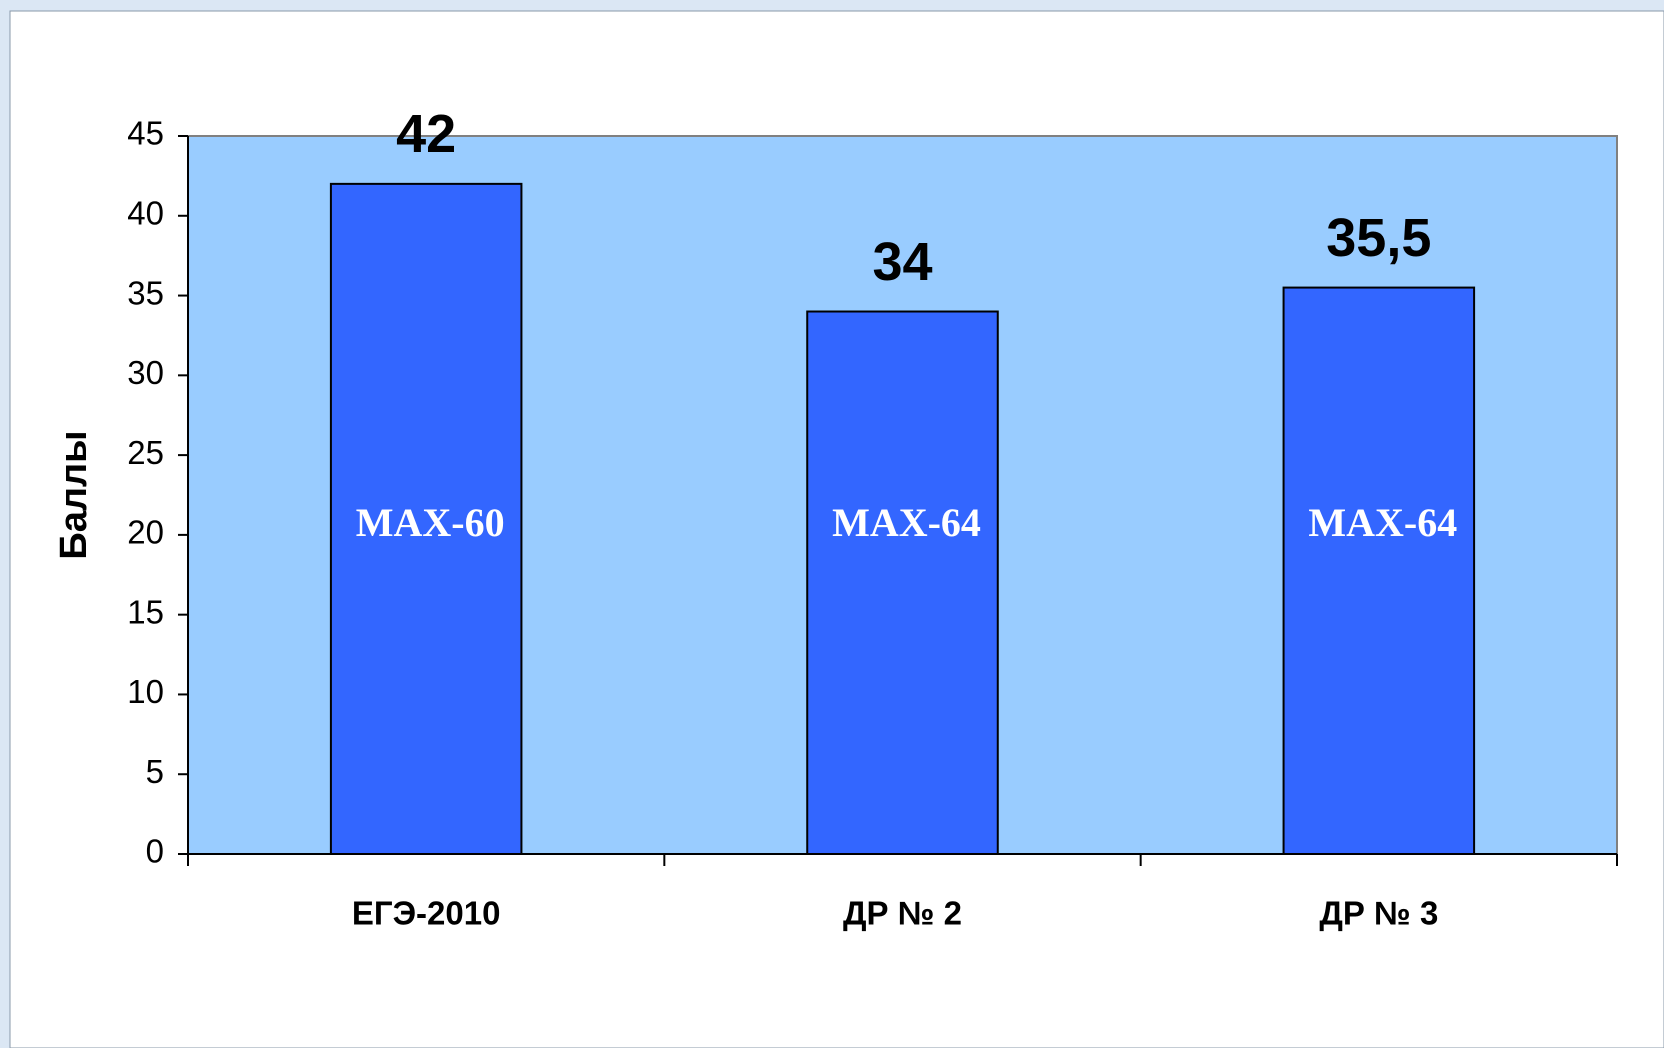 The width and height of the screenshot is (1664, 1048). Describe the element at coordinates (74, 494) in the screenshot. I see `y-axis-label: Баллы` at that location.